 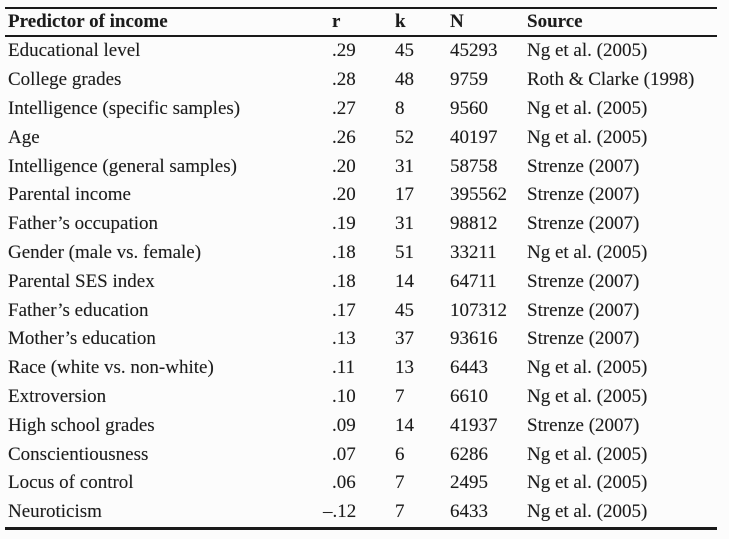 What do you see at coordinates (474, 137) in the screenshot?
I see `cell-n: 40197` at bounding box center [474, 137].